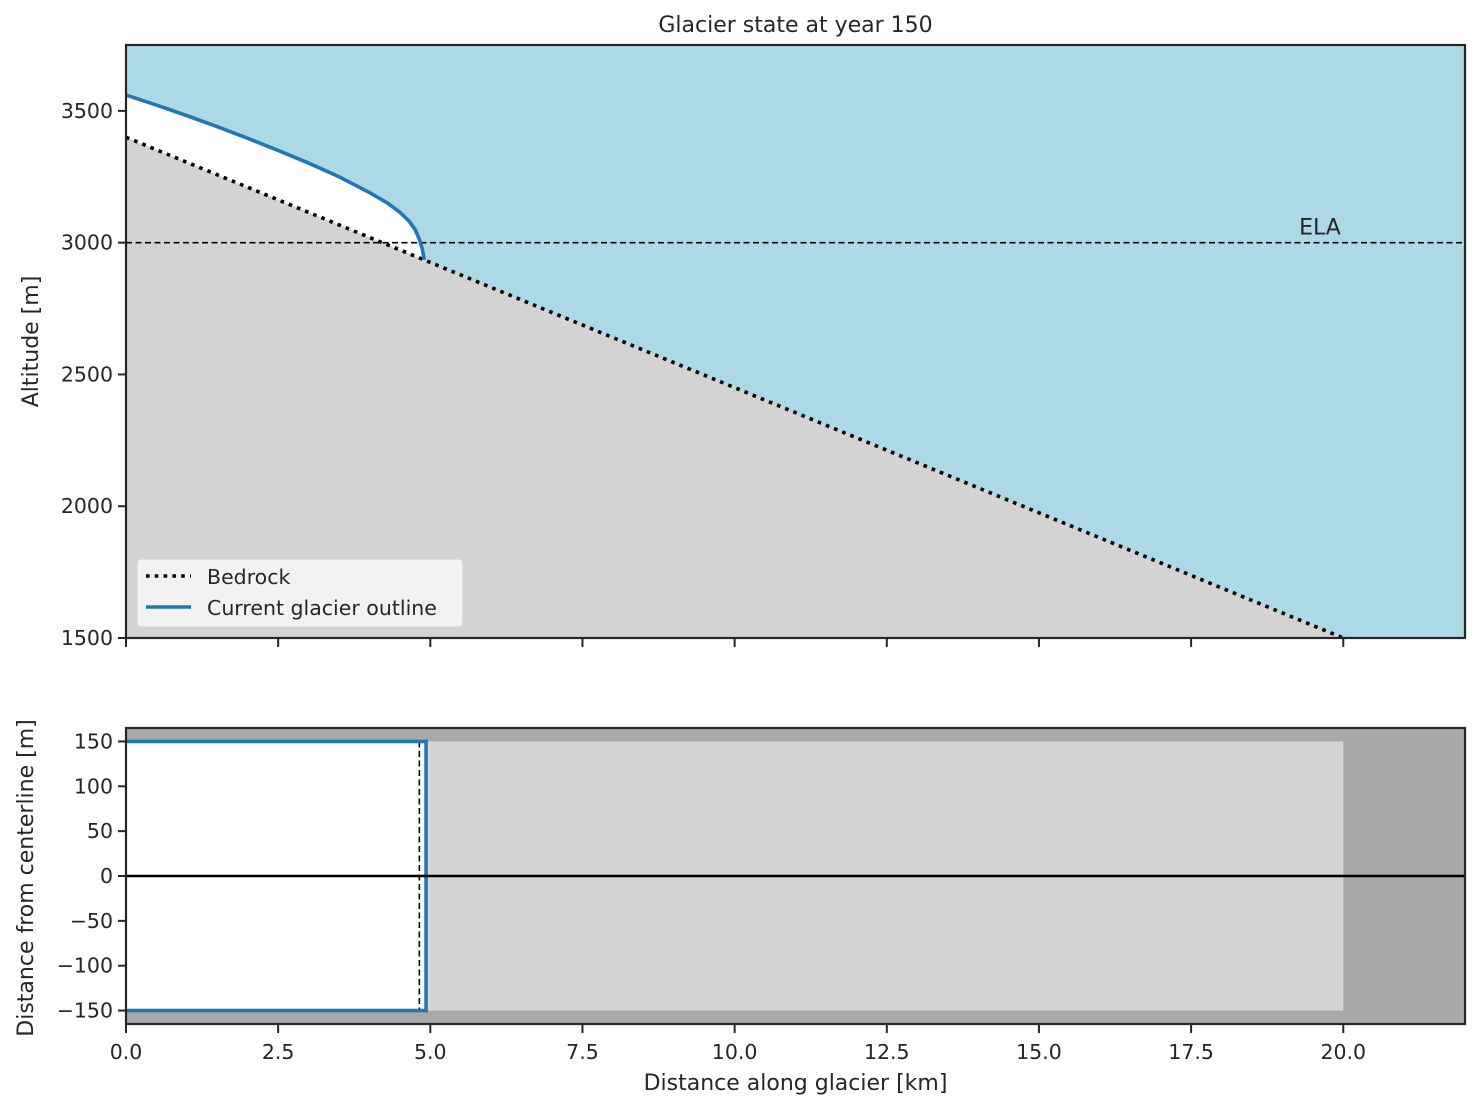 Image resolution: width=1479 pixels, height=1109 pixels. Describe the element at coordinates (87, 638) in the screenshot. I see `y-tick-label: 1500` at that location.